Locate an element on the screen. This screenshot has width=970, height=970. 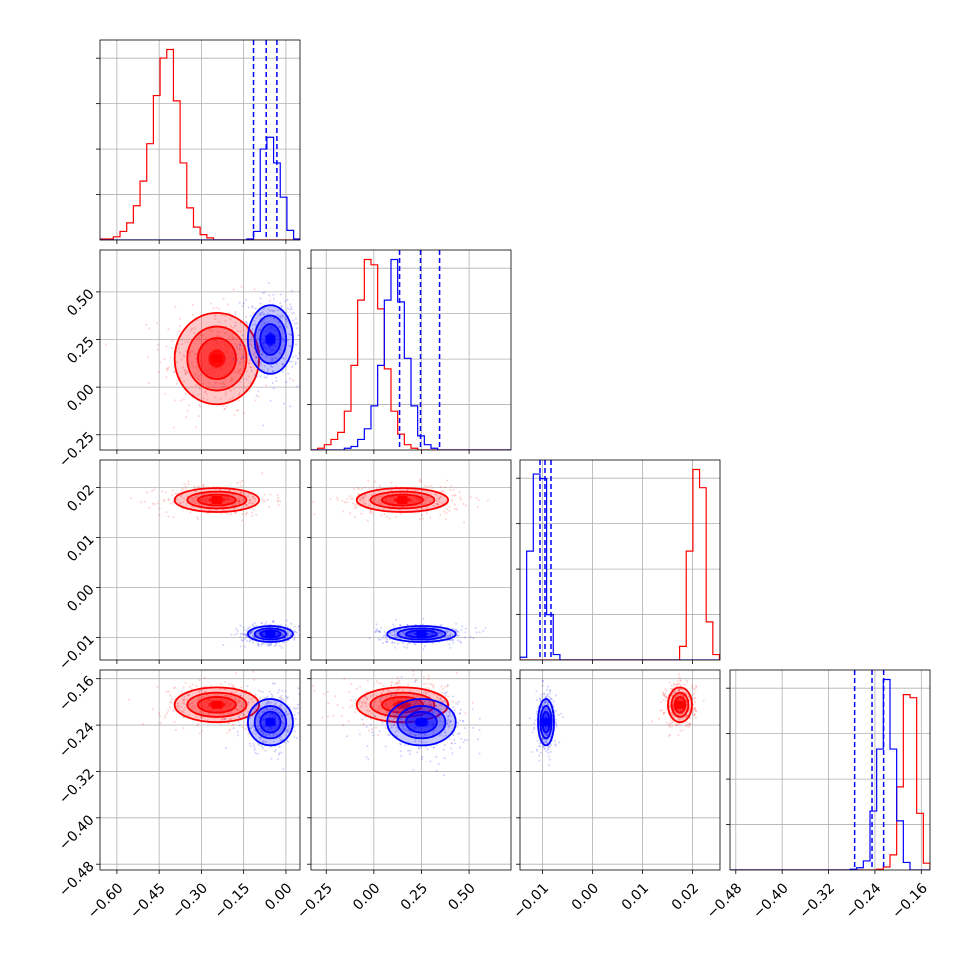
density-peak is located at coordinates (546, 722).